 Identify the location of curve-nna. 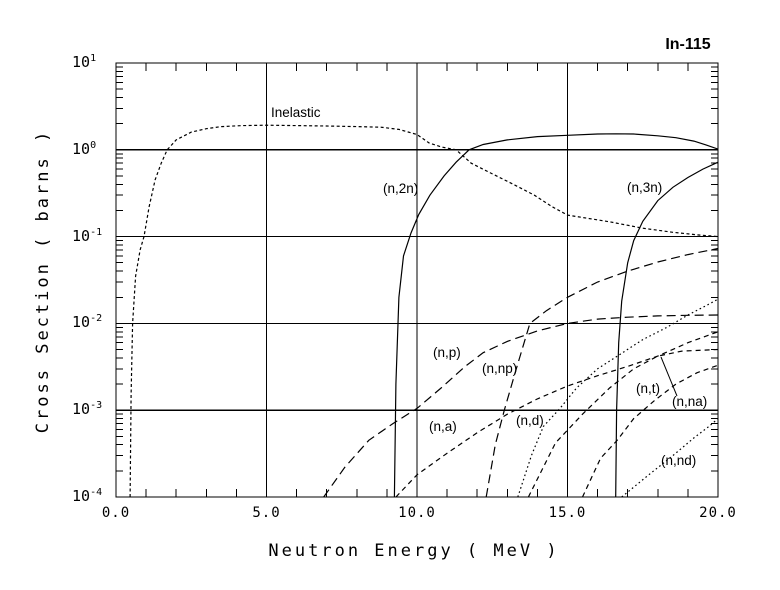
(622, 422).